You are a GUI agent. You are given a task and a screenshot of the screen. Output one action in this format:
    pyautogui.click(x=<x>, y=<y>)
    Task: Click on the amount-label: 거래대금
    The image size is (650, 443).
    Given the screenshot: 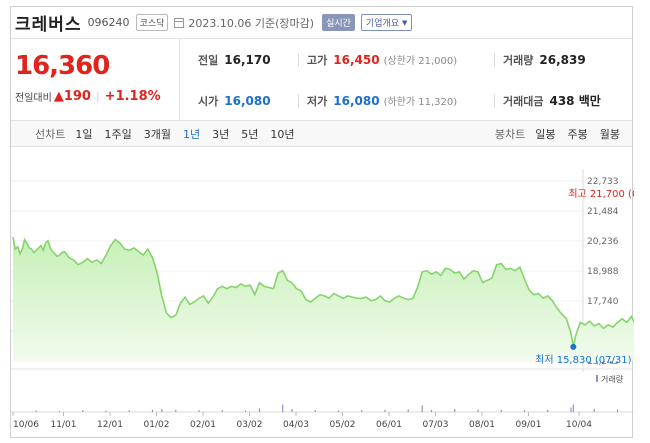 What is the action you would take?
    pyautogui.click(x=523, y=101)
    